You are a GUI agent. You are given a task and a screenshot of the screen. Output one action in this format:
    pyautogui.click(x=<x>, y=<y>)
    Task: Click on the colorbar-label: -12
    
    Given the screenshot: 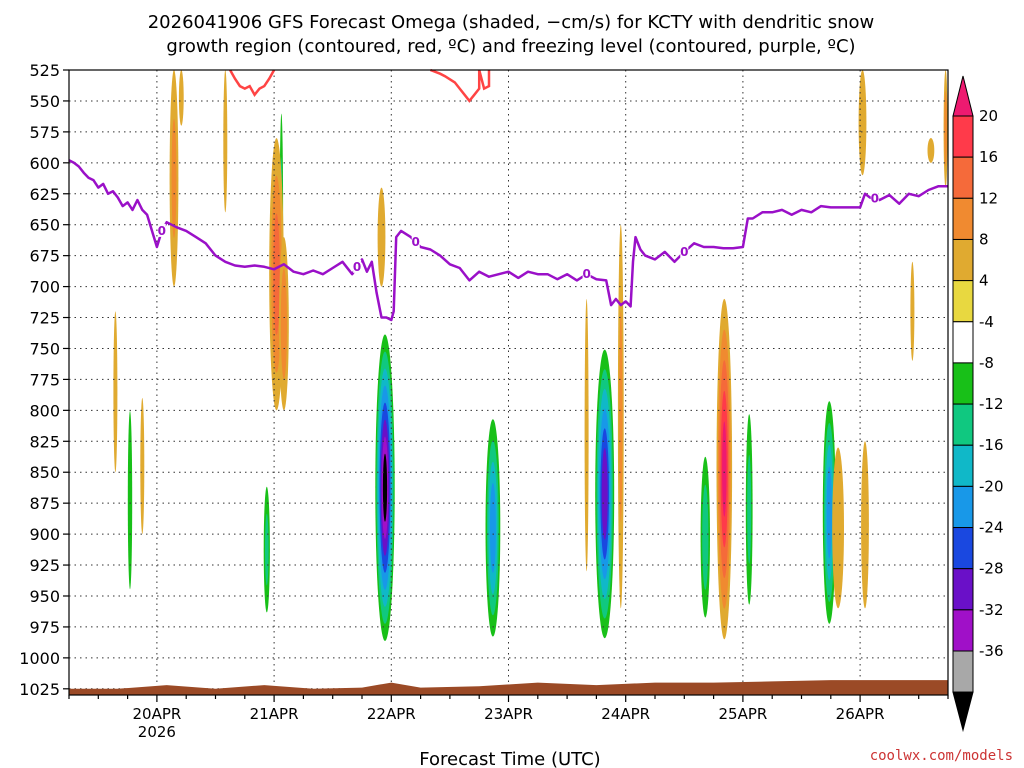 What is the action you would take?
    pyautogui.click(x=991, y=404)
    